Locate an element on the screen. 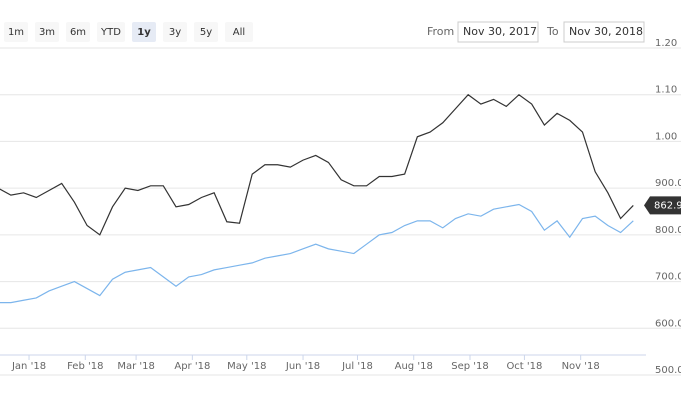  y-tick-label: 1.10 is located at coordinates (666, 90).